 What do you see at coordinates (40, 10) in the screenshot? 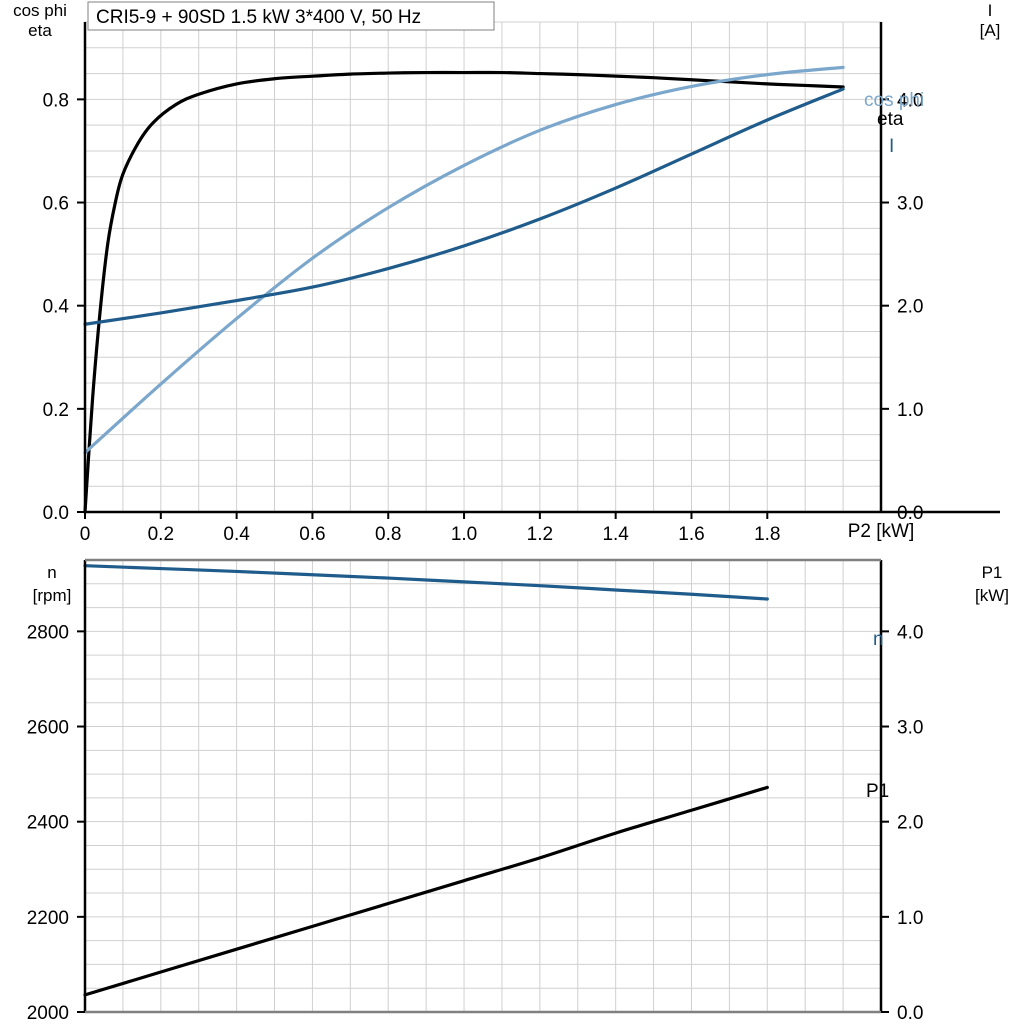
I see `upper-left-axis-label-line1: cos phi` at bounding box center [40, 10].